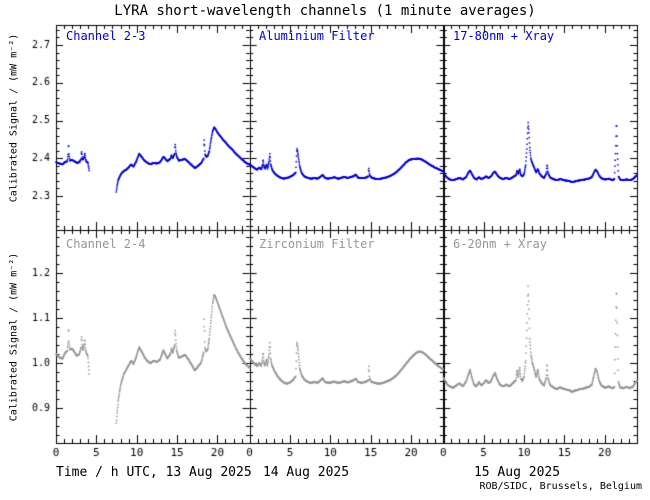 The height and width of the screenshot is (500, 650). I want to click on panel-label-channel-2-4: Channel 2-4, so click(106, 244).